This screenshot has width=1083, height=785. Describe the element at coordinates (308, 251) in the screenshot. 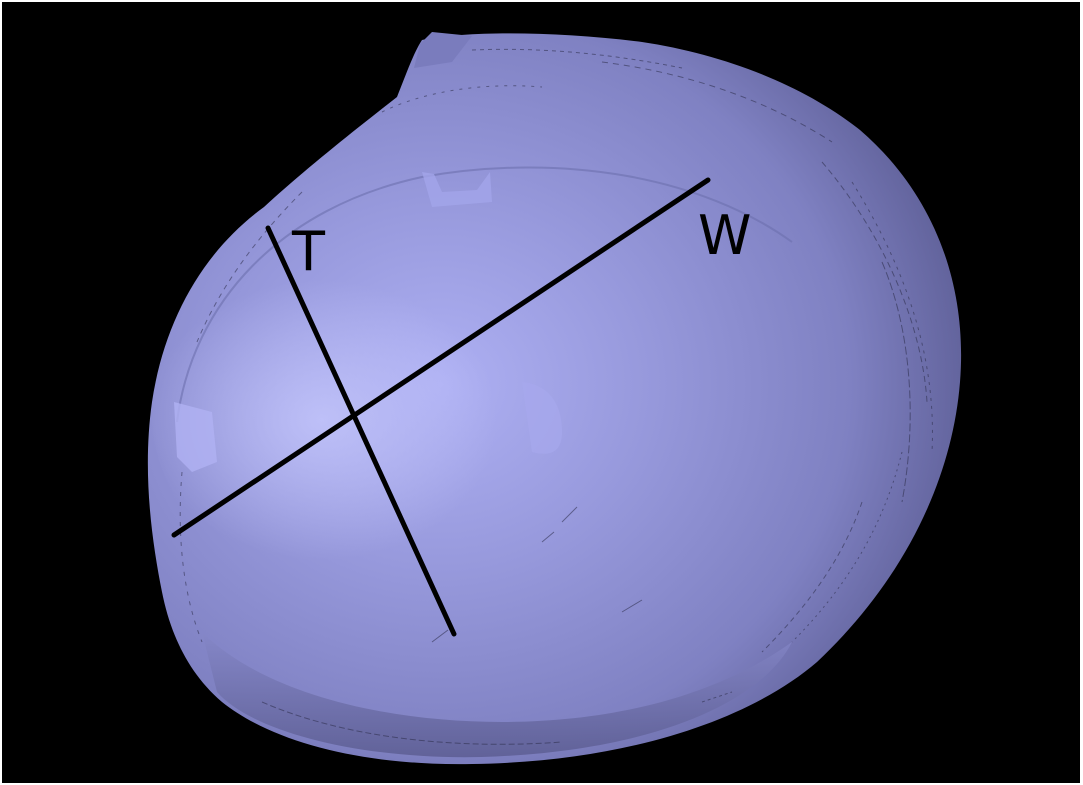

I see `label-t: T` at that location.